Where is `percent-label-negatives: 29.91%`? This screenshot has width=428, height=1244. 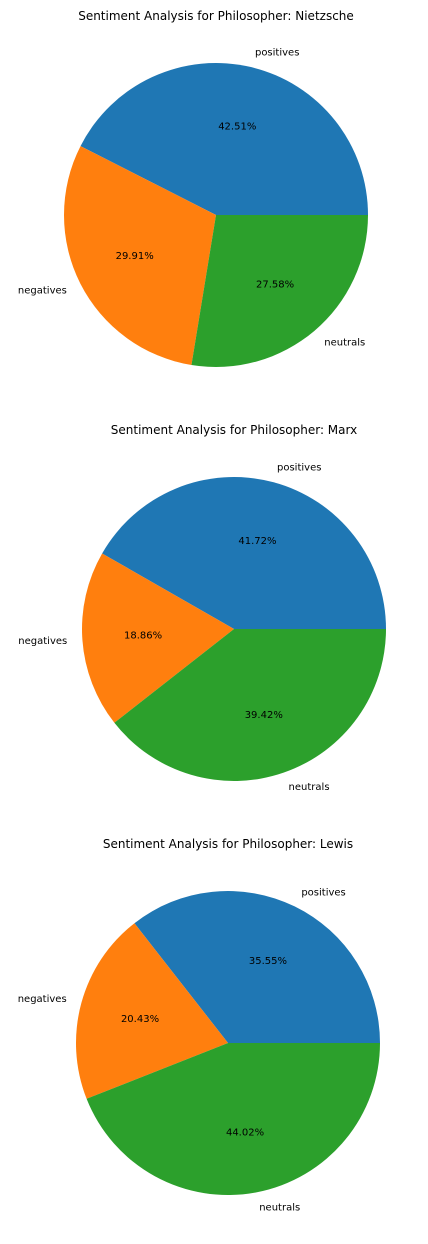 percent-label-negatives: 29.91% is located at coordinates (135, 256).